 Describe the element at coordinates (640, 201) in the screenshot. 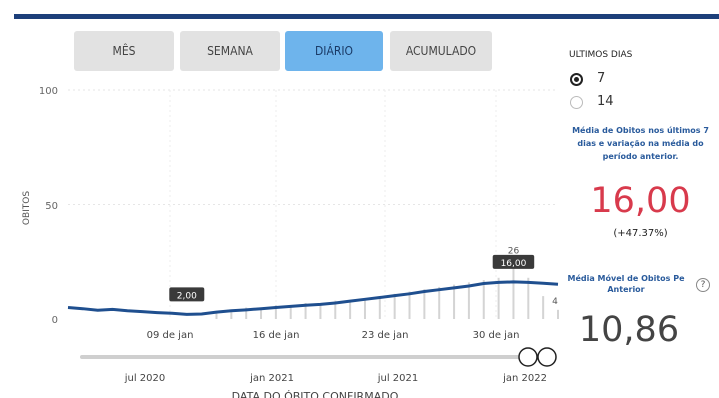

I see `media-value: 16,00` at that location.